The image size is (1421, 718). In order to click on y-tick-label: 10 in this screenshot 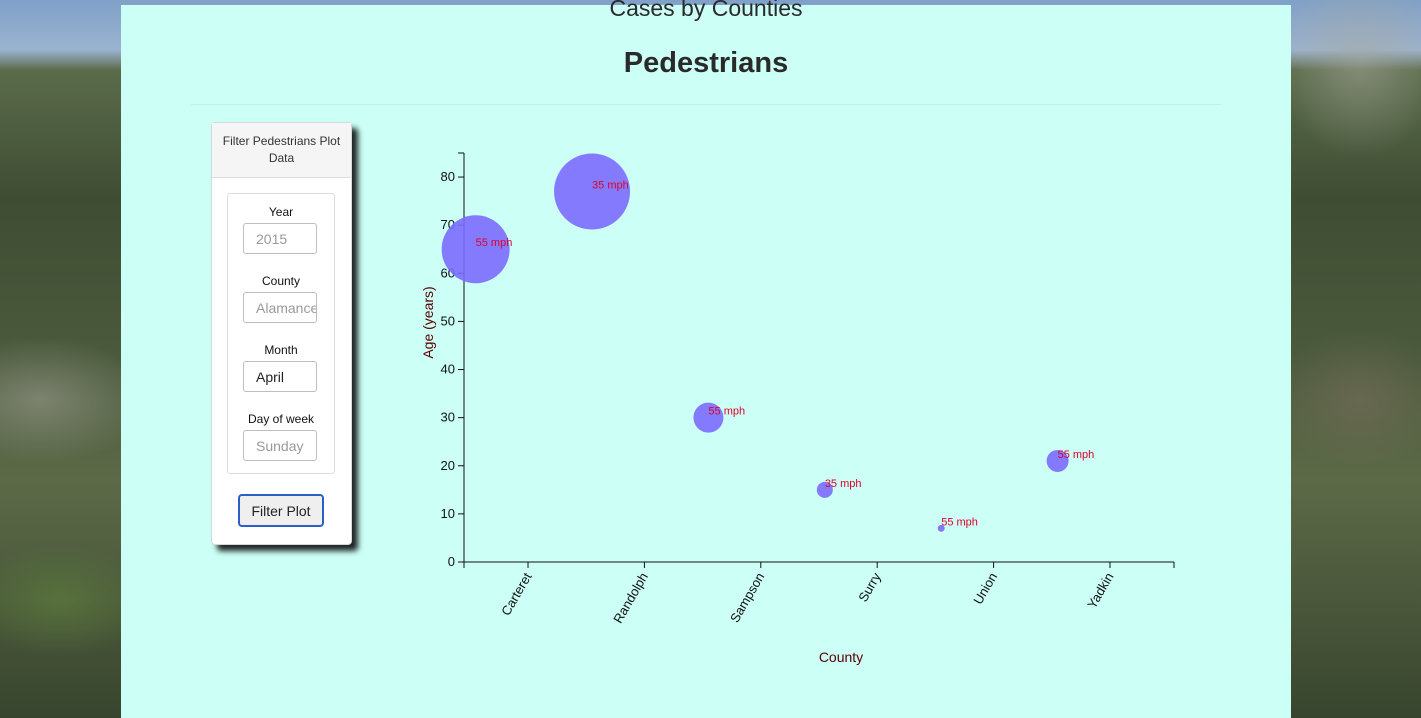, I will do `click(448, 513)`.